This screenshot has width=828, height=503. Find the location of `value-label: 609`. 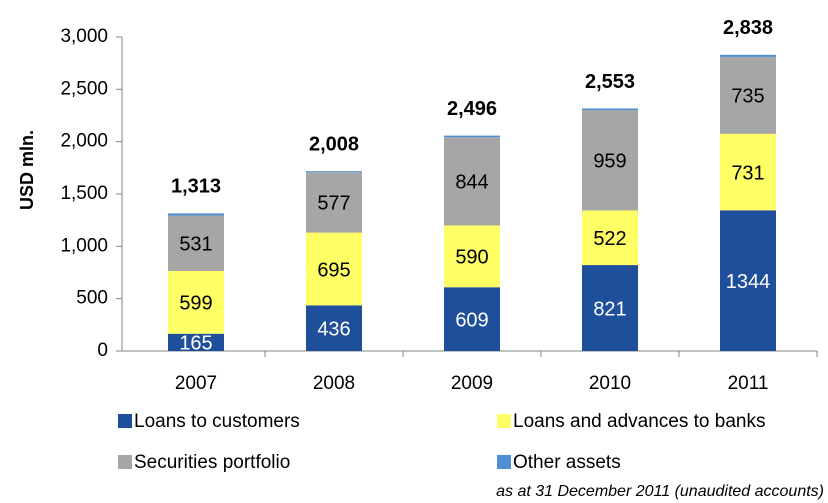

value-label: 609 is located at coordinates (471, 320).